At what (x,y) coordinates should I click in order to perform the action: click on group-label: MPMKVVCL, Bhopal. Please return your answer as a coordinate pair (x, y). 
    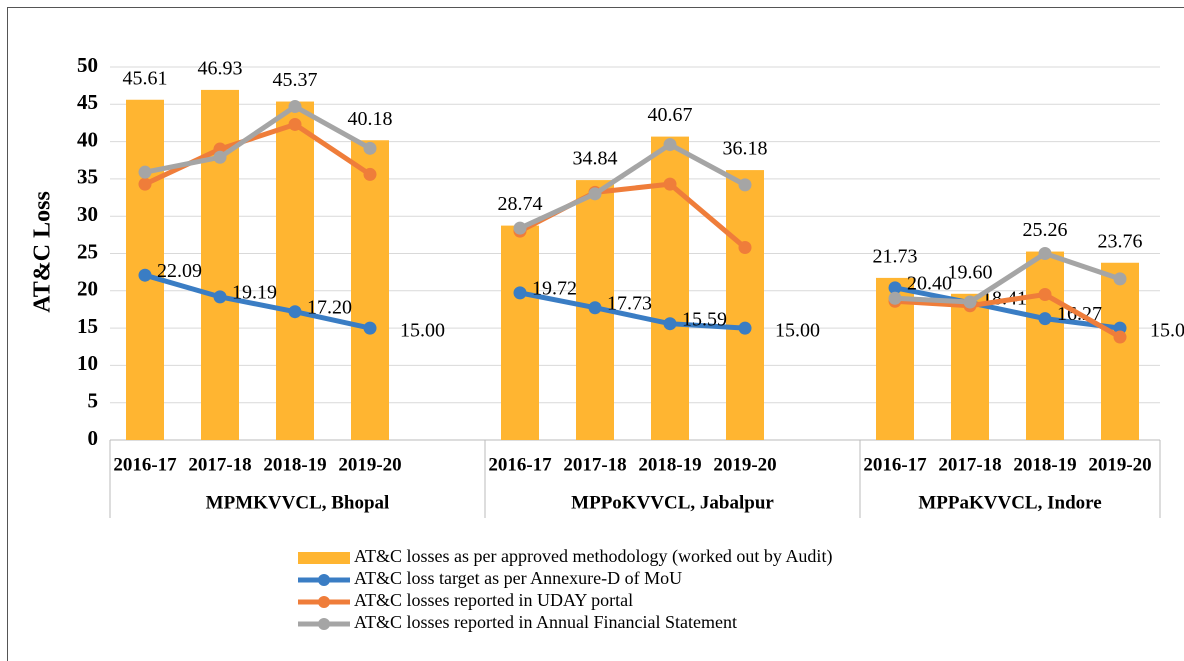
    Looking at the image, I should click on (298, 502).